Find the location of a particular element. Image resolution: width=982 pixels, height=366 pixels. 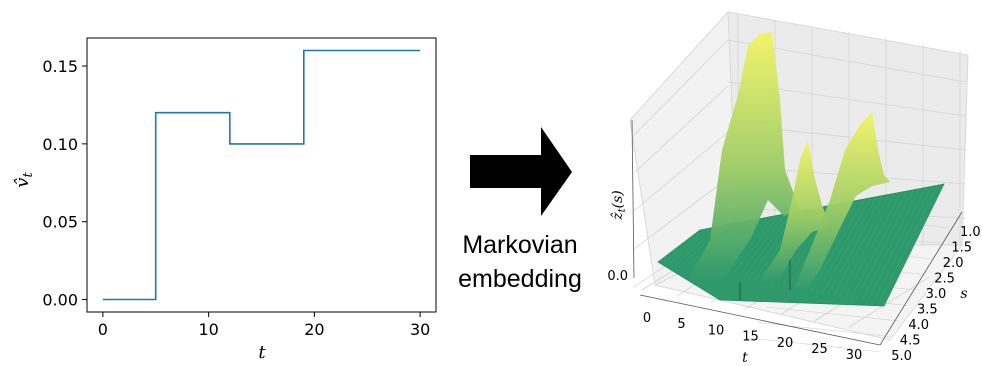

s-tick-label: 3.0 is located at coordinates (936, 294).